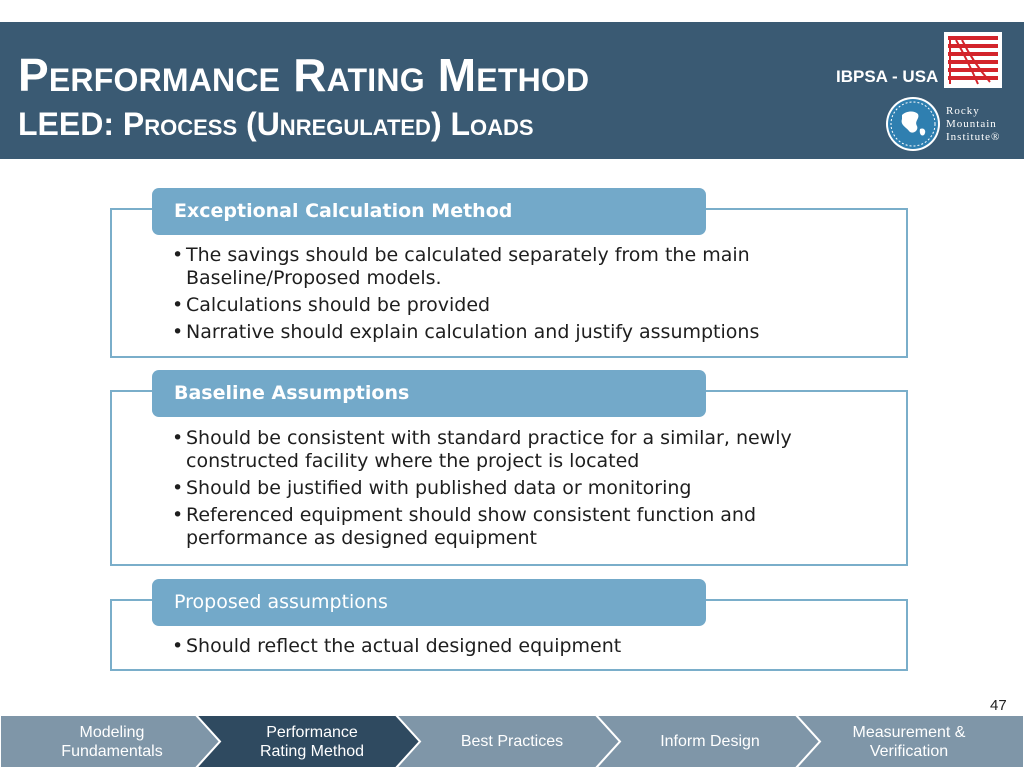  Describe the element at coordinates (963, 111) in the screenshot. I see `rmi-logo-line-1: Rocky` at that location.